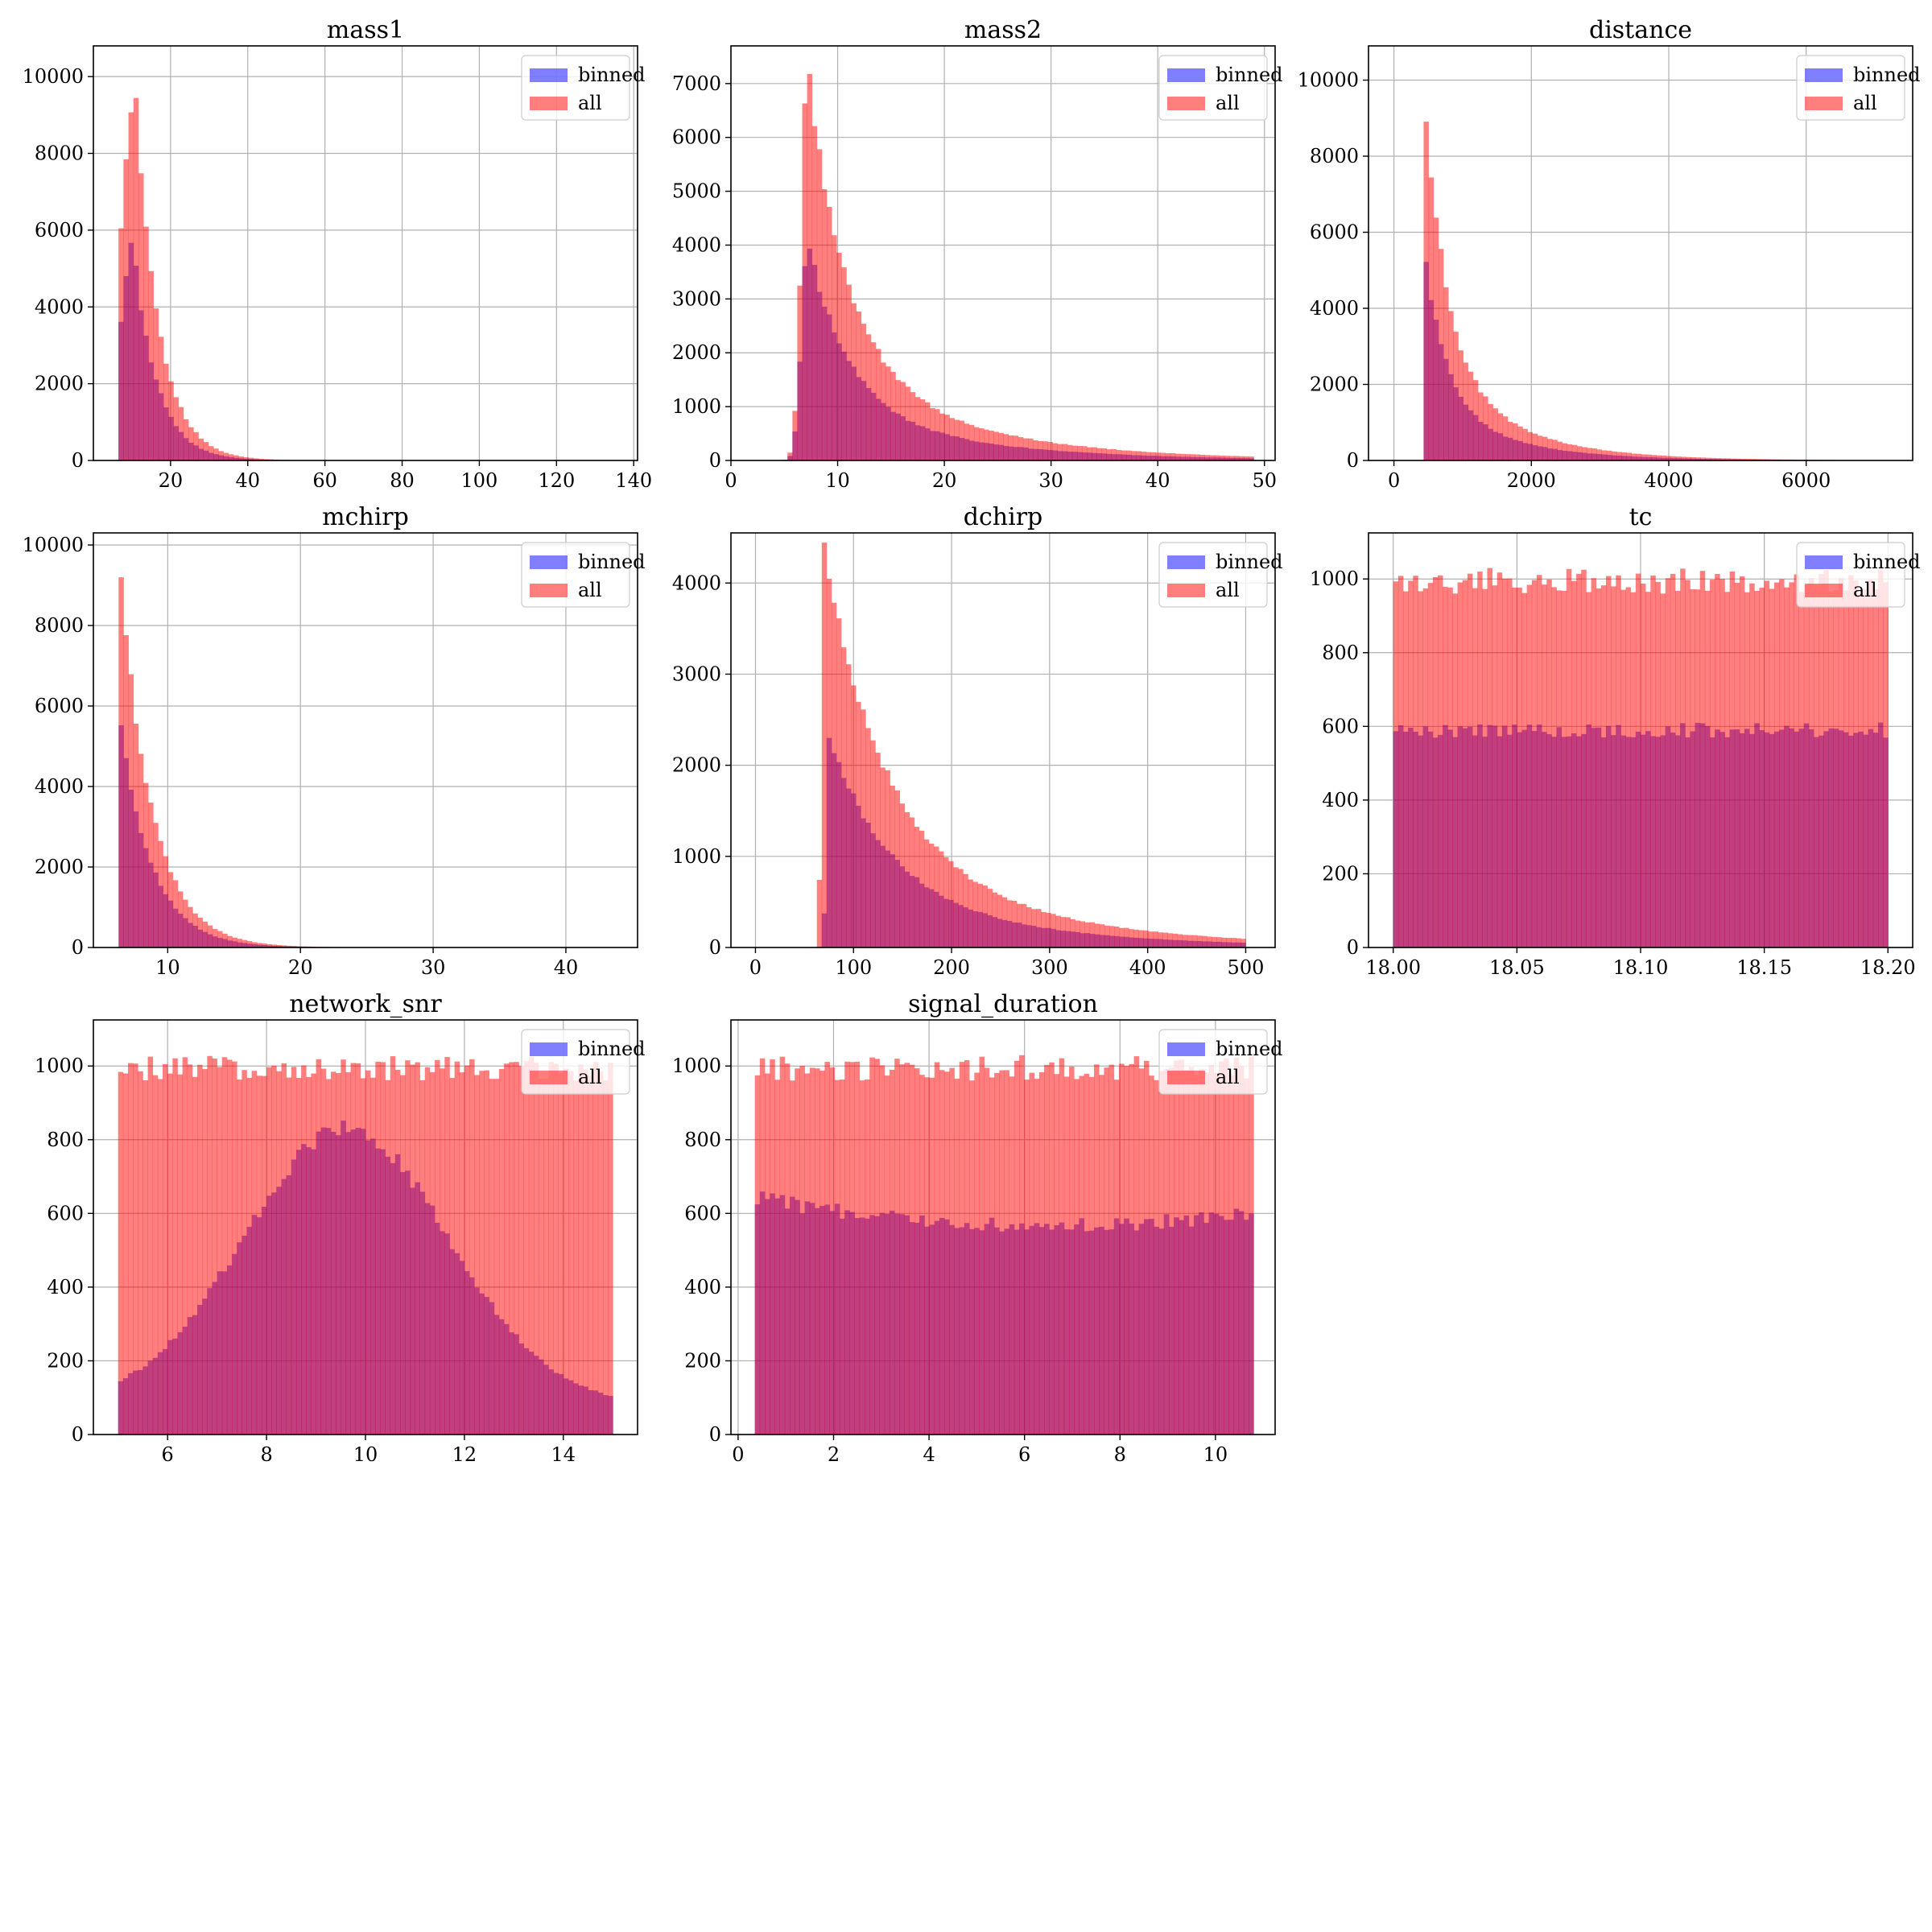 This screenshot has width=1932, height=1932. What do you see at coordinates (1186, 1049) in the screenshot?
I see `legend-swatch-binned` at bounding box center [1186, 1049].